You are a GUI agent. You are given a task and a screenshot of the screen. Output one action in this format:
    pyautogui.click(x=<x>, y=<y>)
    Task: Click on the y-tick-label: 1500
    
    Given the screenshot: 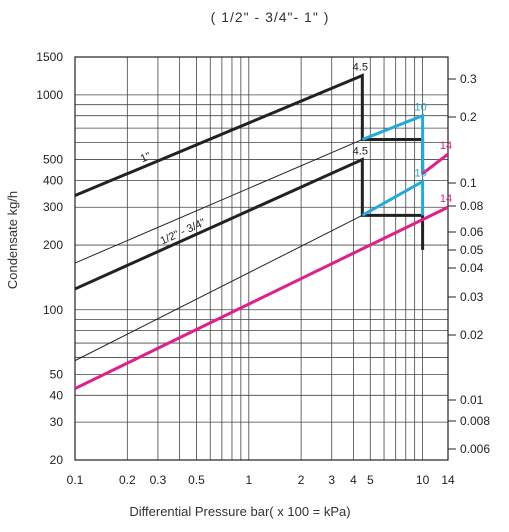 What is the action you would take?
    pyautogui.click(x=49, y=57)
    